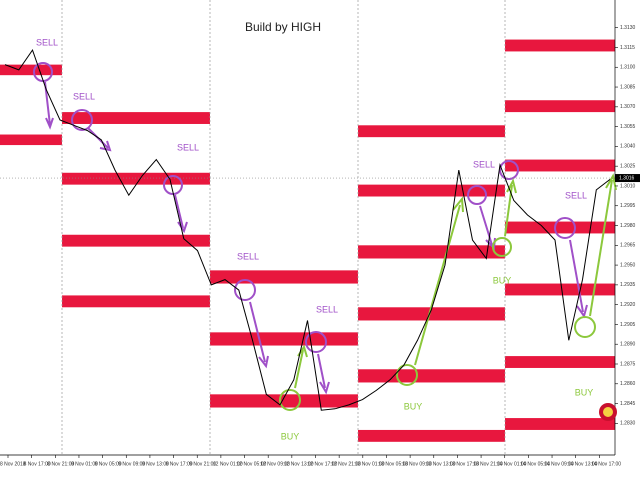  What do you see at coordinates (202, 464) in the screenshot?
I see `x-tick-label: 9 Nov 21:00` at bounding box center [202, 464].